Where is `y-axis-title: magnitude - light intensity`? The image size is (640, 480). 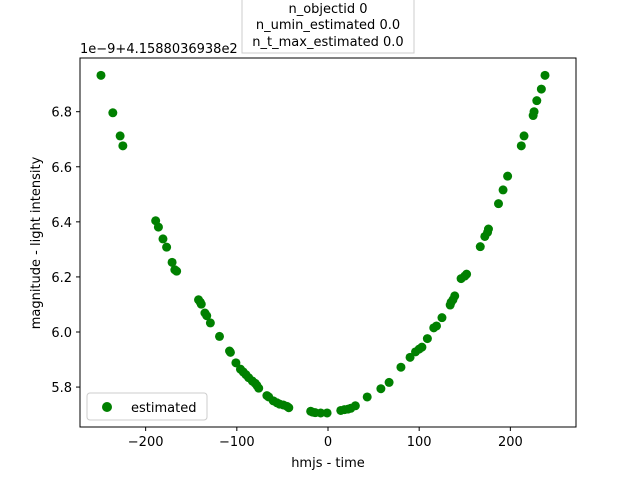 y-axis-title: magnitude - light intensity is located at coordinates (36, 242).